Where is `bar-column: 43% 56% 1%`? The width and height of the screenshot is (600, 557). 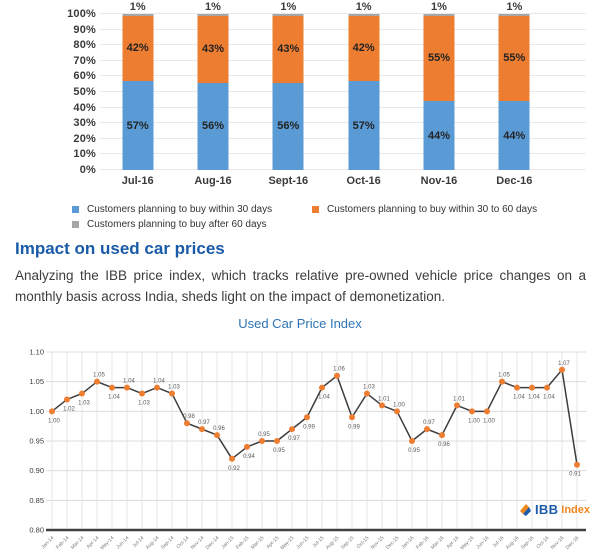 bar-column: 43% 56% 1% is located at coordinates (288, 85).